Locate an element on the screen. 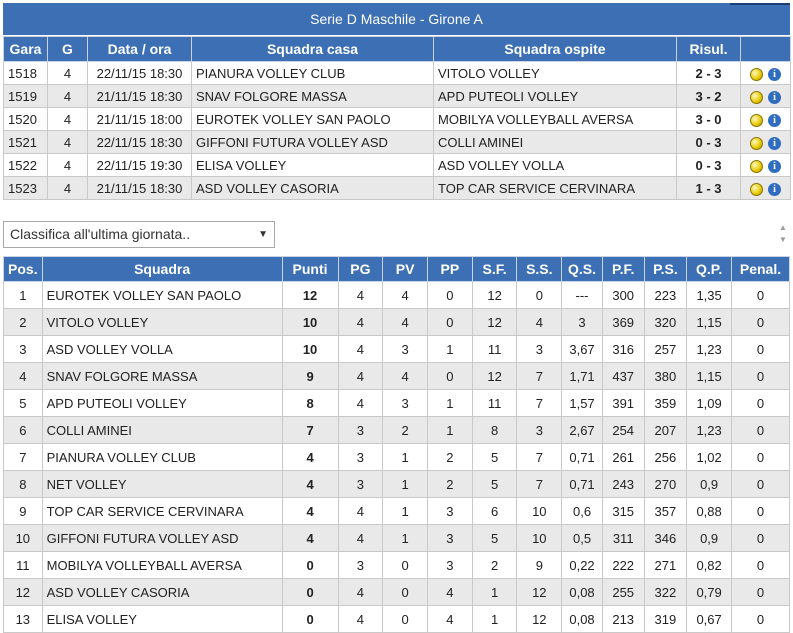  standings-pos: 6 is located at coordinates (23, 430).